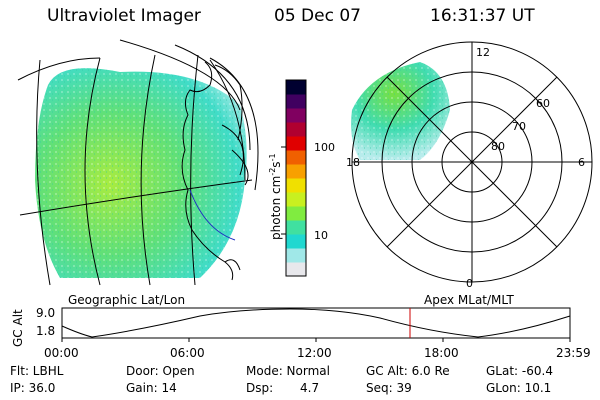  Describe the element at coordinates (187, 353) in the screenshot. I see `altitude-xtick-0600: 06:00` at that location.